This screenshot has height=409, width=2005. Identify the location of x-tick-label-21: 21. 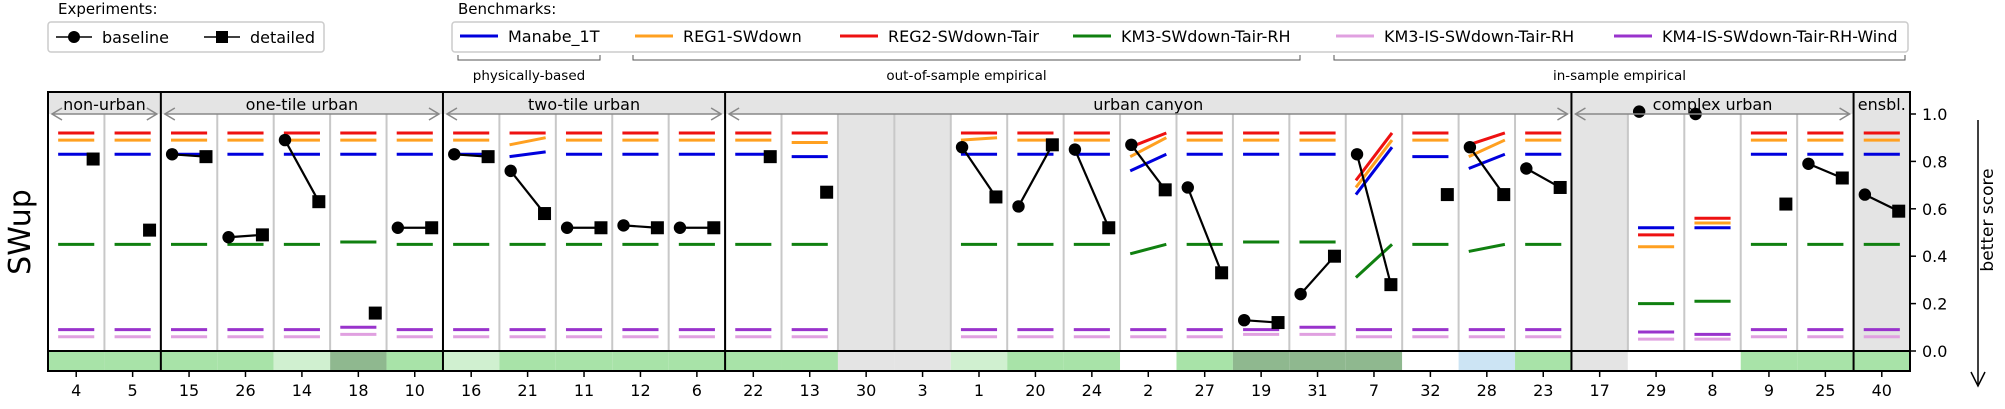
(527, 390).